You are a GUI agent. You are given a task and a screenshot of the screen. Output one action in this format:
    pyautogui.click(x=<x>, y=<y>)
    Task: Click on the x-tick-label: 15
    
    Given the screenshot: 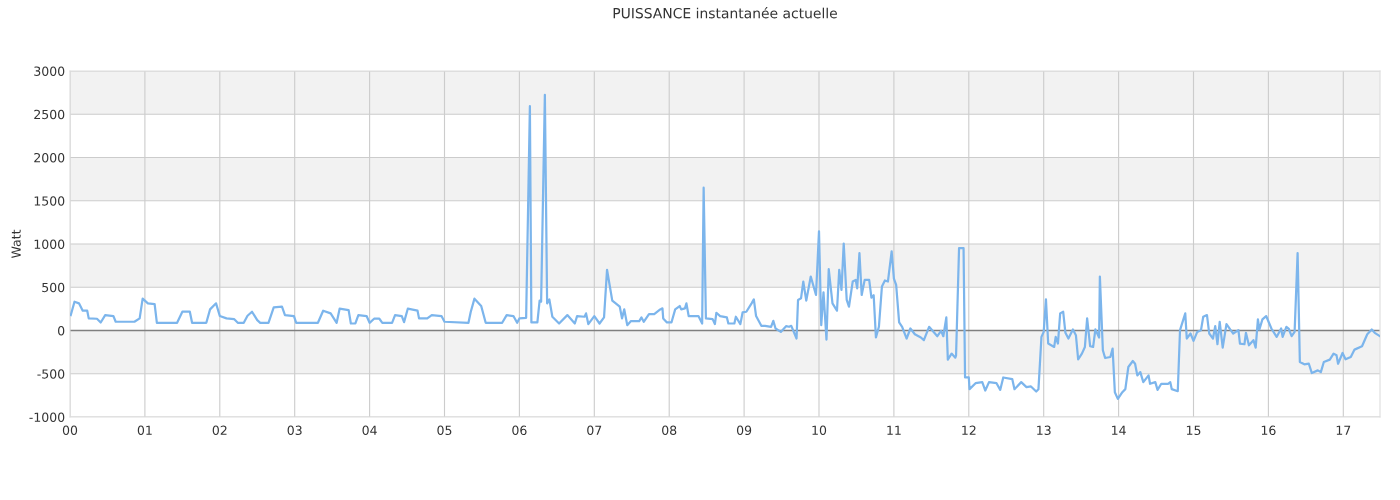 What is the action you would take?
    pyautogui.click(x=1193, y=430)
    